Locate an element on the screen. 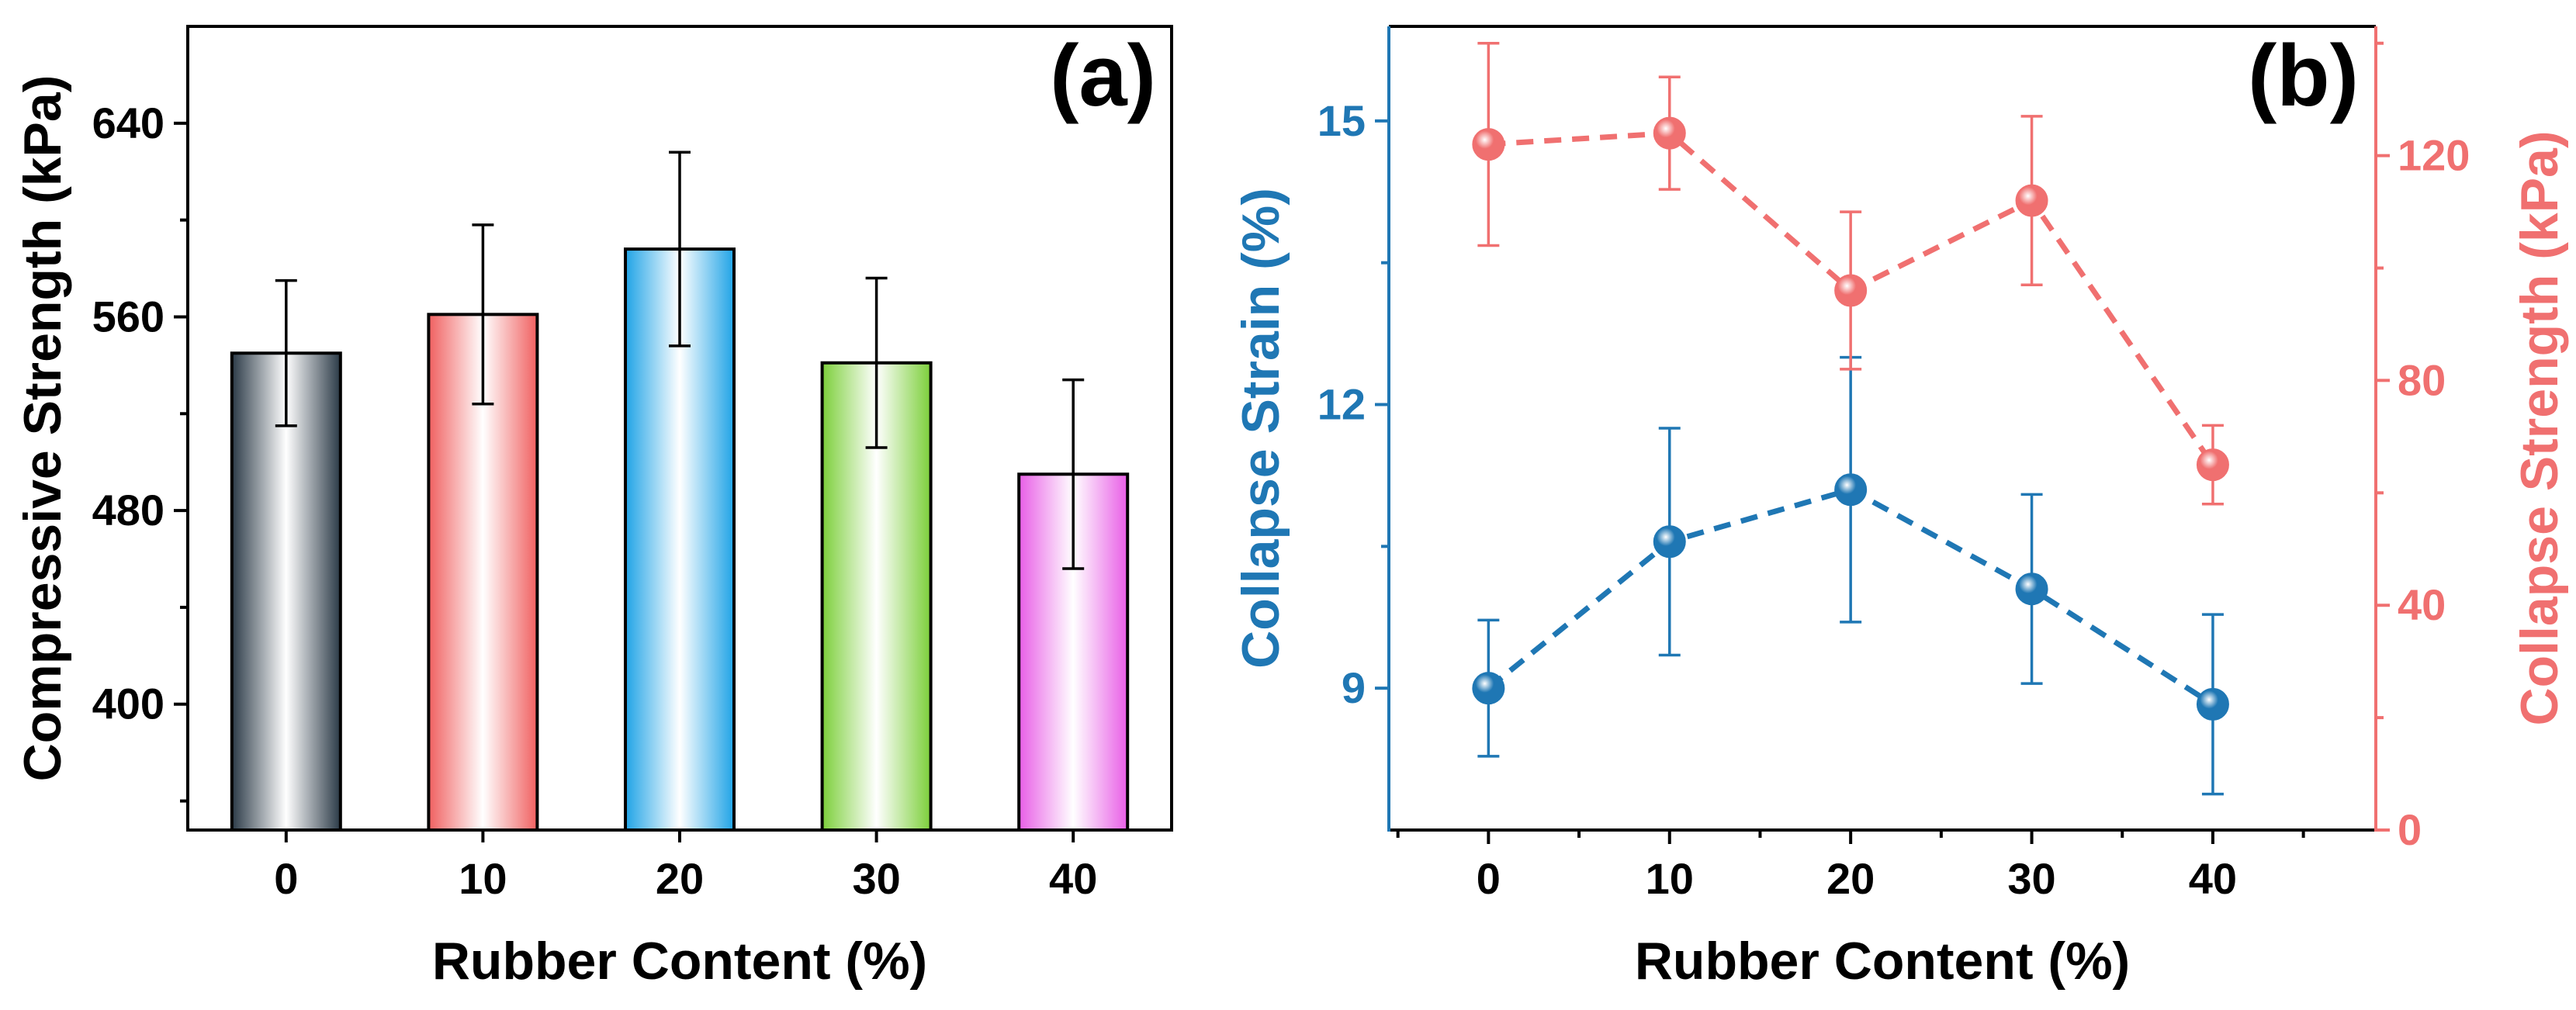 Image resolution: width=2576 pixels, height=1010 pixels. y-tick-label: 480 is located at coordinates (128, 510).